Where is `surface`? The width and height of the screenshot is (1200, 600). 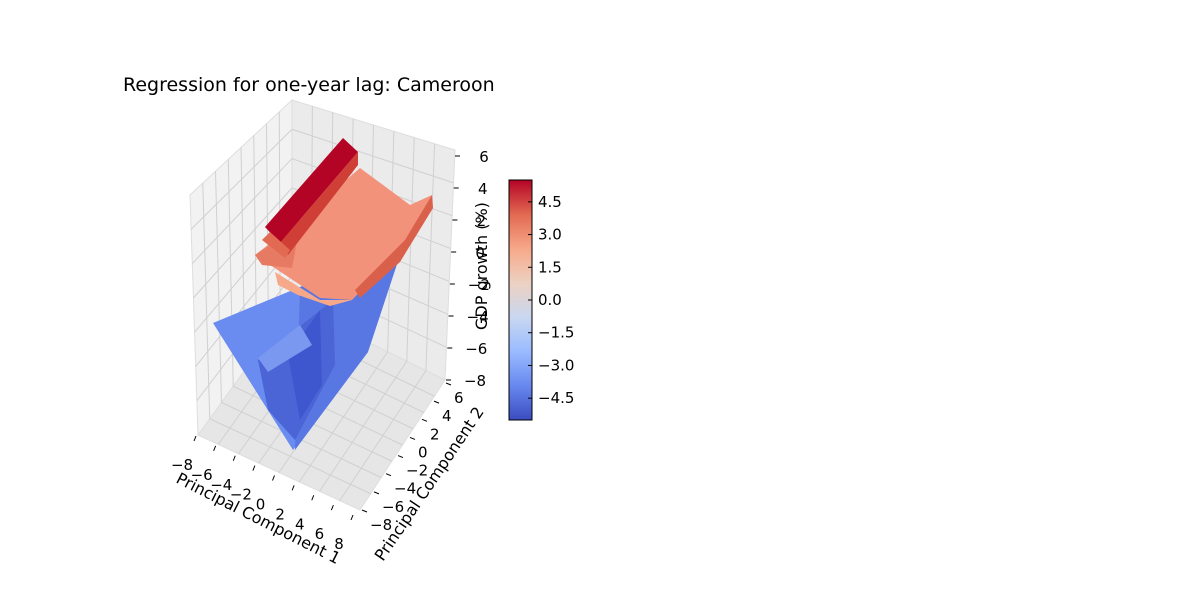 surface is located at coordinates (323, 294).